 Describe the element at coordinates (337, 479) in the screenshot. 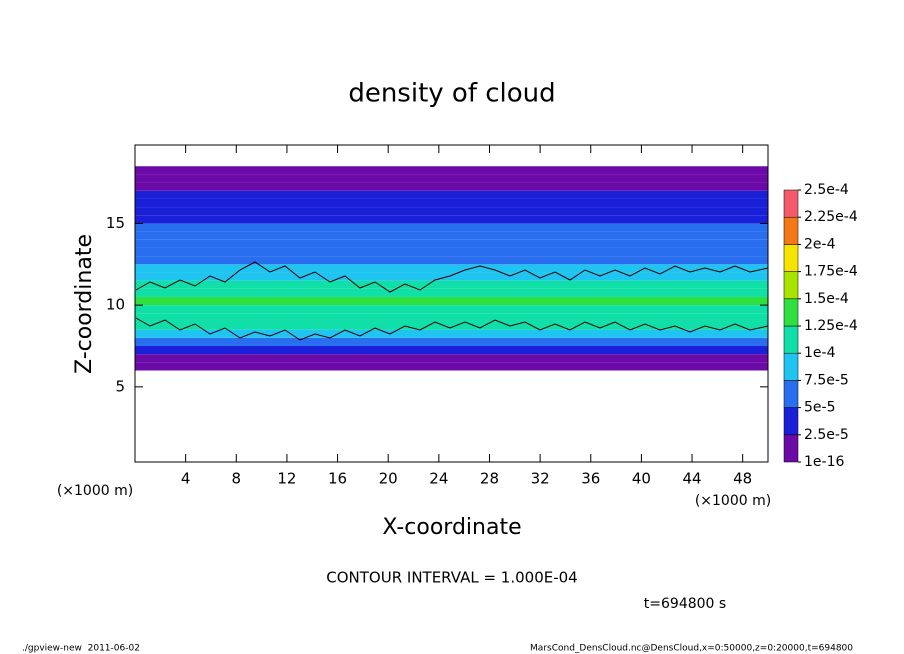

I see `x-tick-label: 16` at that location.